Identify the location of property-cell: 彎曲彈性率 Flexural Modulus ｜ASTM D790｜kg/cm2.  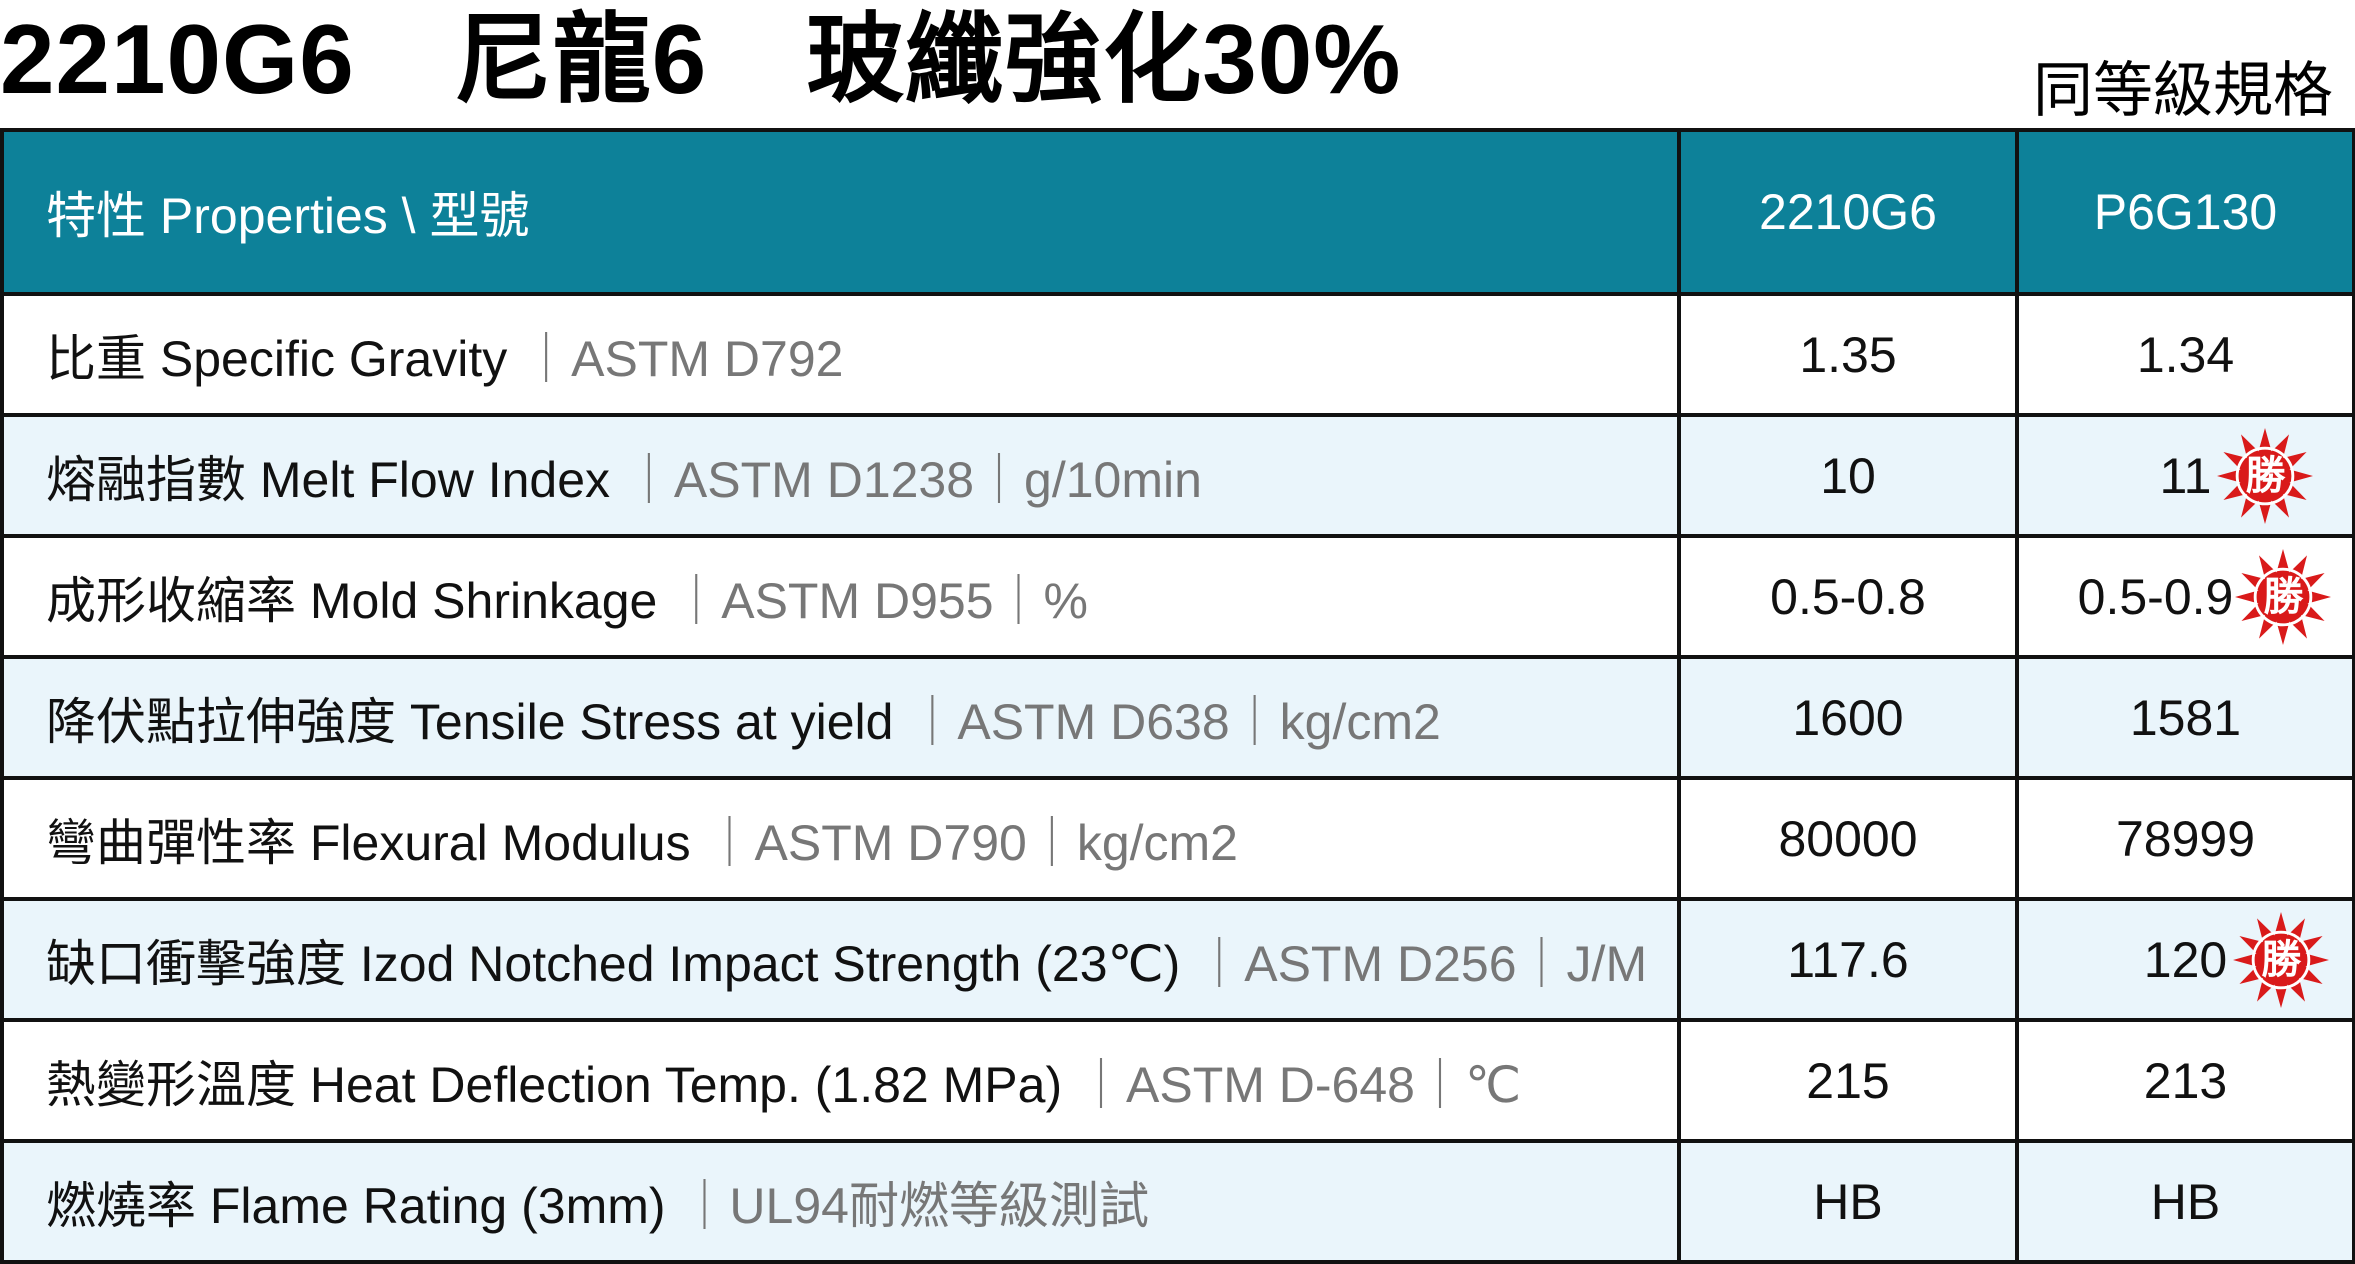
(840, 838).